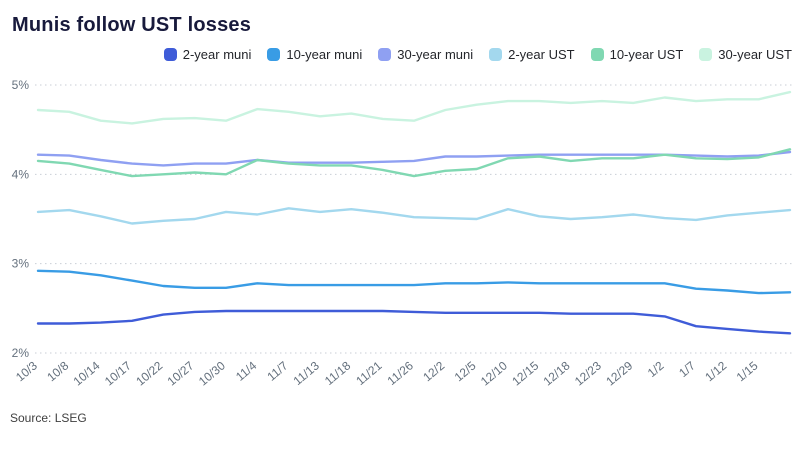  What do you see at coordinates (132, 25) in the screenshot?
I see `chart-title: Munis follow UST losses` at bounding box center [132, 25].